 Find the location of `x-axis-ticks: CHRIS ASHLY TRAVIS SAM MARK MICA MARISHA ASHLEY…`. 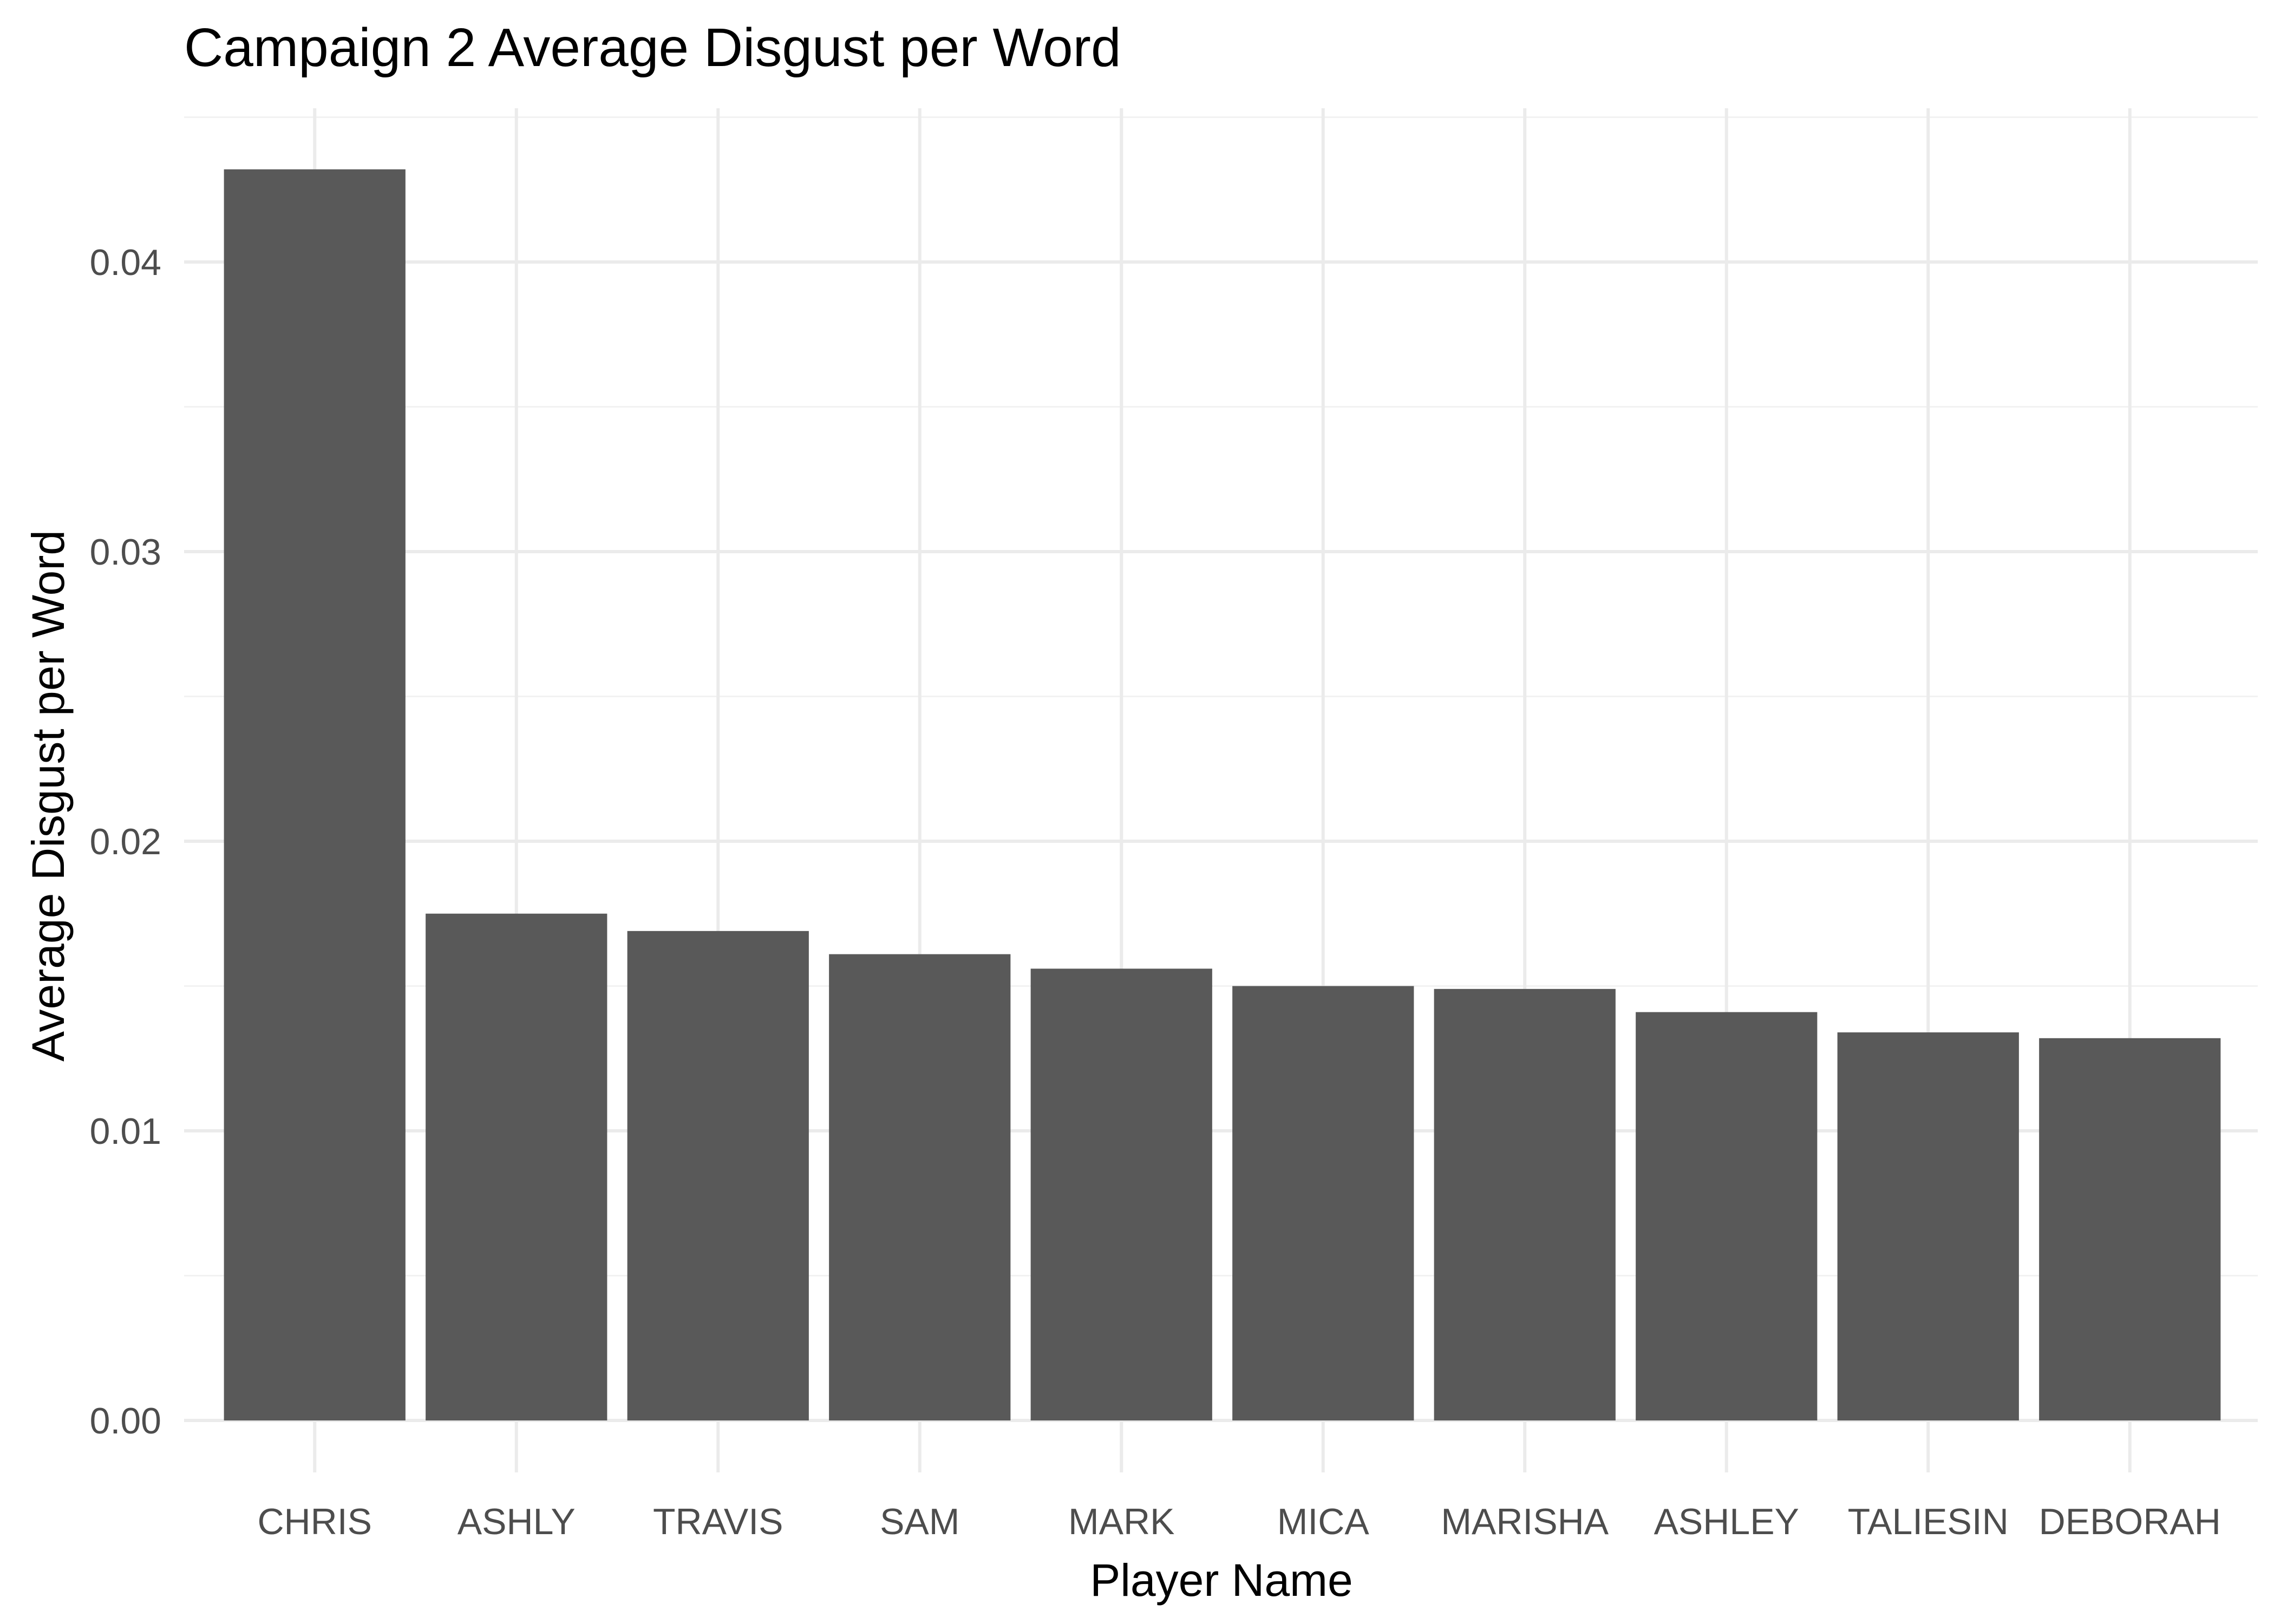

x-axis-ticks: CHRIS ASHLY TRAVIS SAM MARK MICA MARISHA ASHLEY… is located at coordinates (1238, 1521).